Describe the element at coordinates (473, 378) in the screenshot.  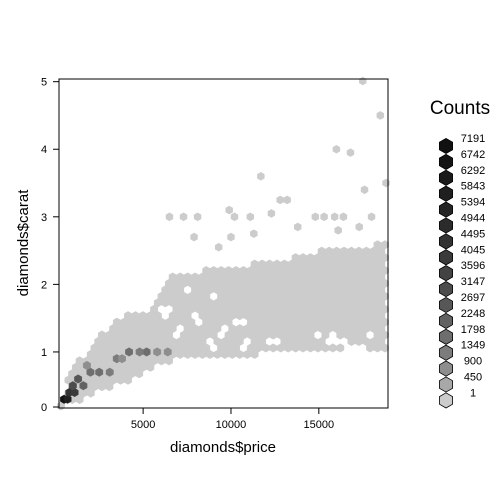
I see `legend-label: 450` at that location.